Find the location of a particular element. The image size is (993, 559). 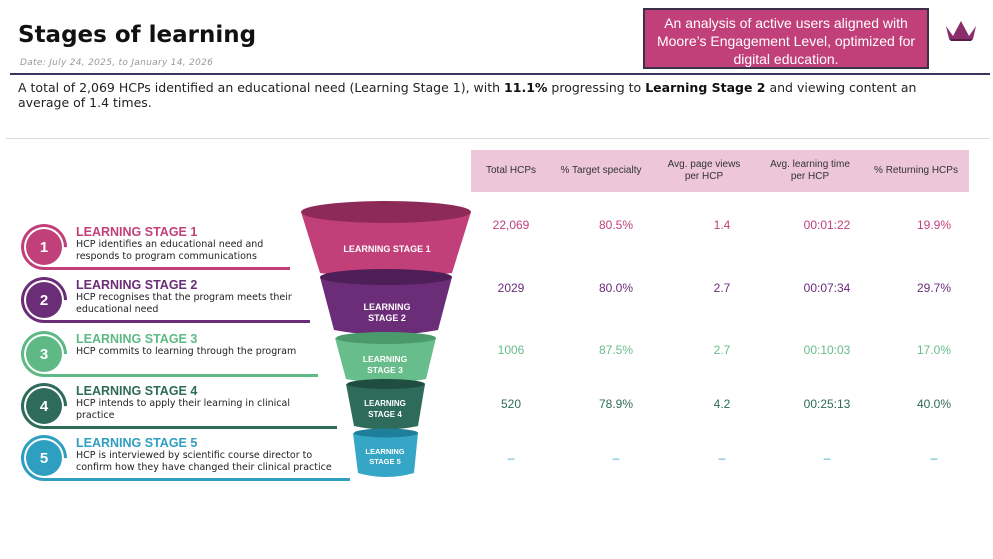

funnel-stage-4-top is located at coordinates (386, 384).